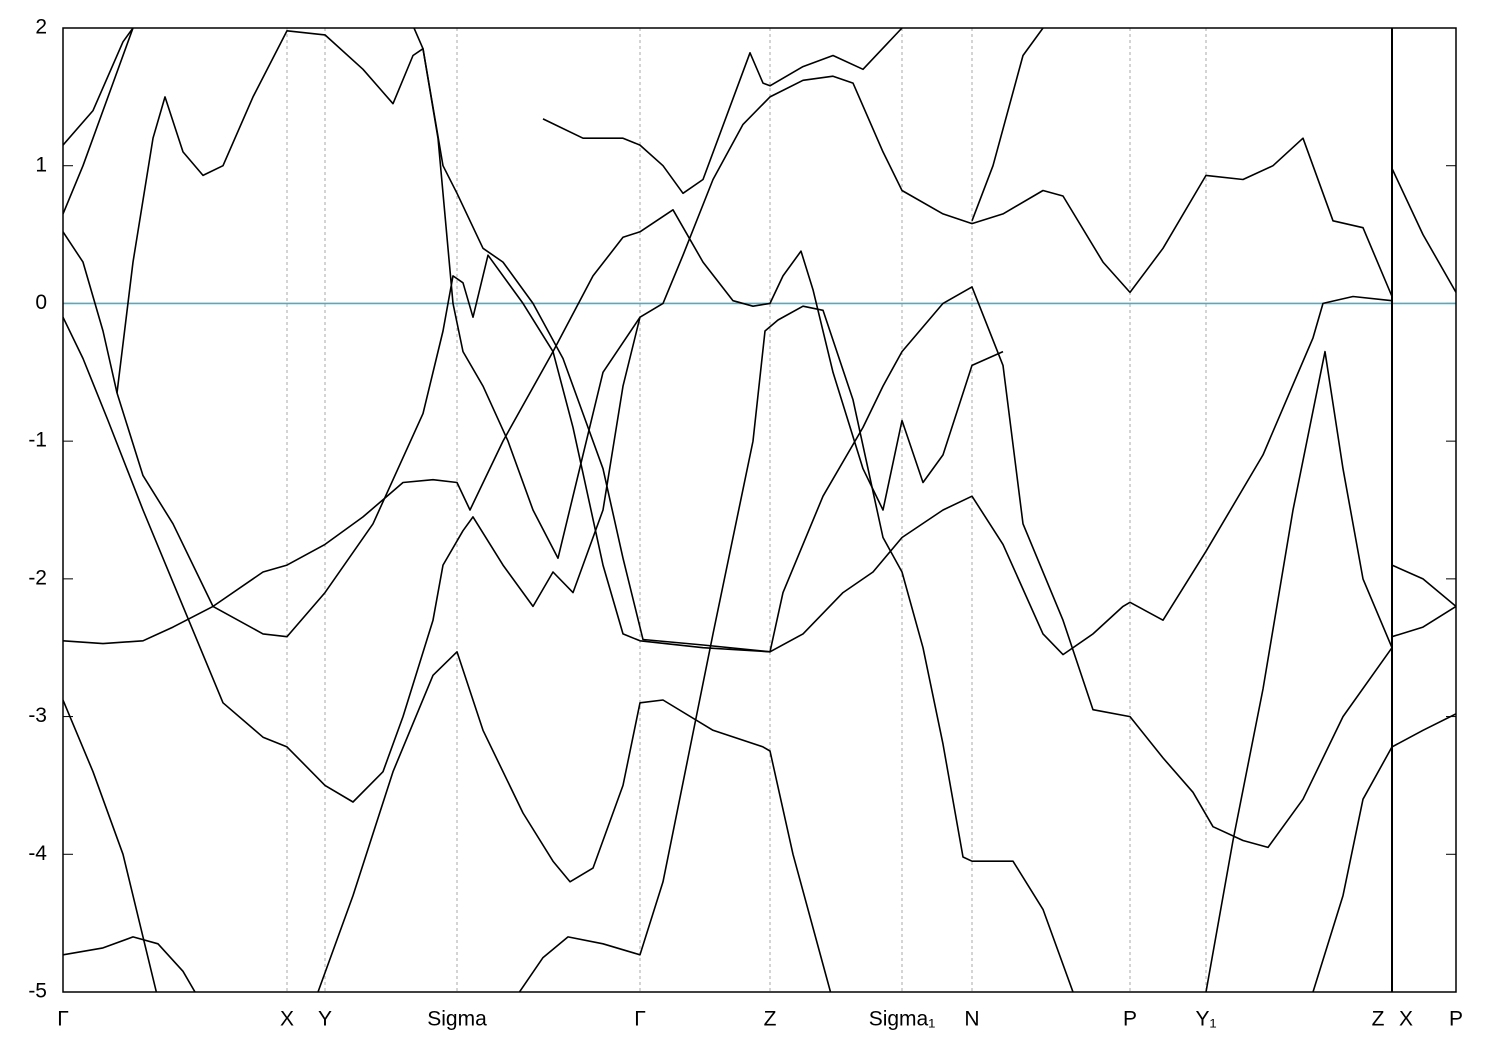  I want to click on x-tick-label: Y₁, so click(1205, 1019).